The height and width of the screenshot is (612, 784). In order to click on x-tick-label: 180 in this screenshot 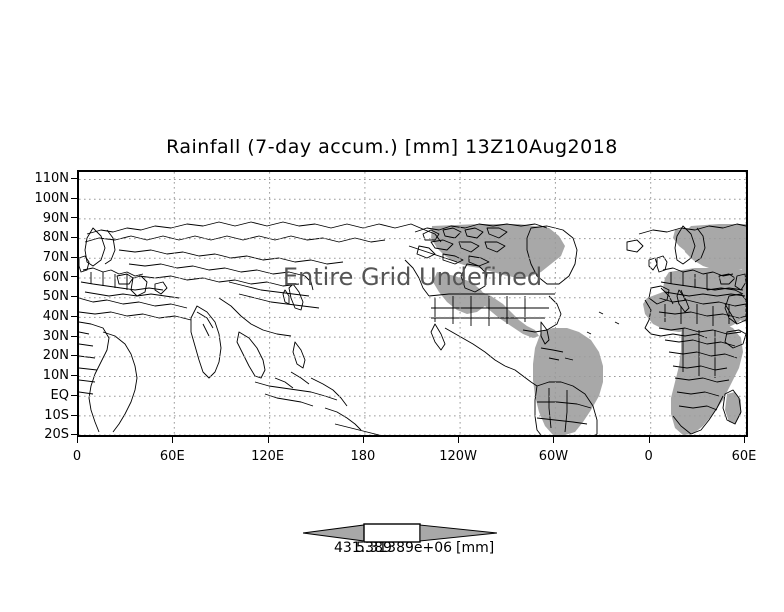, I will do `click(363, 456)`.